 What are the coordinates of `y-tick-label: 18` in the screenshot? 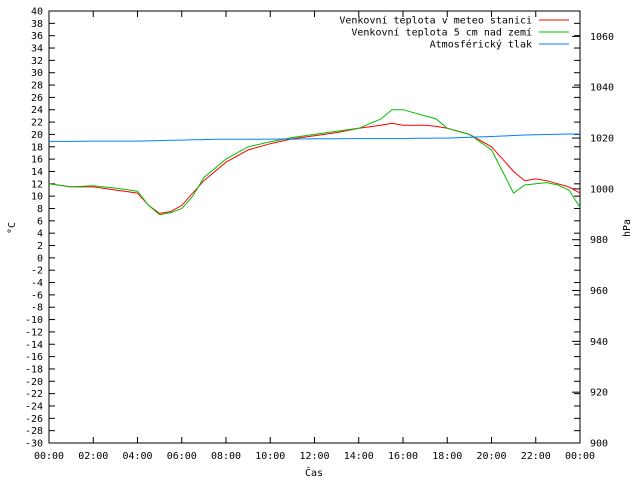 It's located at (37, 147).